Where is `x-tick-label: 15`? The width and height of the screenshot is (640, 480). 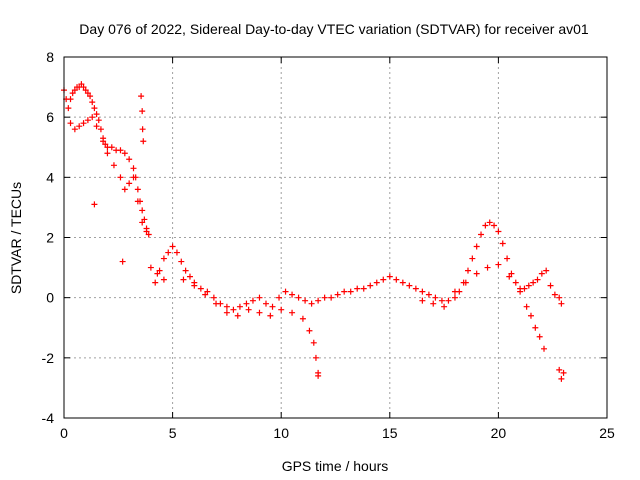
x-tick-label: 15 is located at coordinates (390, 433).